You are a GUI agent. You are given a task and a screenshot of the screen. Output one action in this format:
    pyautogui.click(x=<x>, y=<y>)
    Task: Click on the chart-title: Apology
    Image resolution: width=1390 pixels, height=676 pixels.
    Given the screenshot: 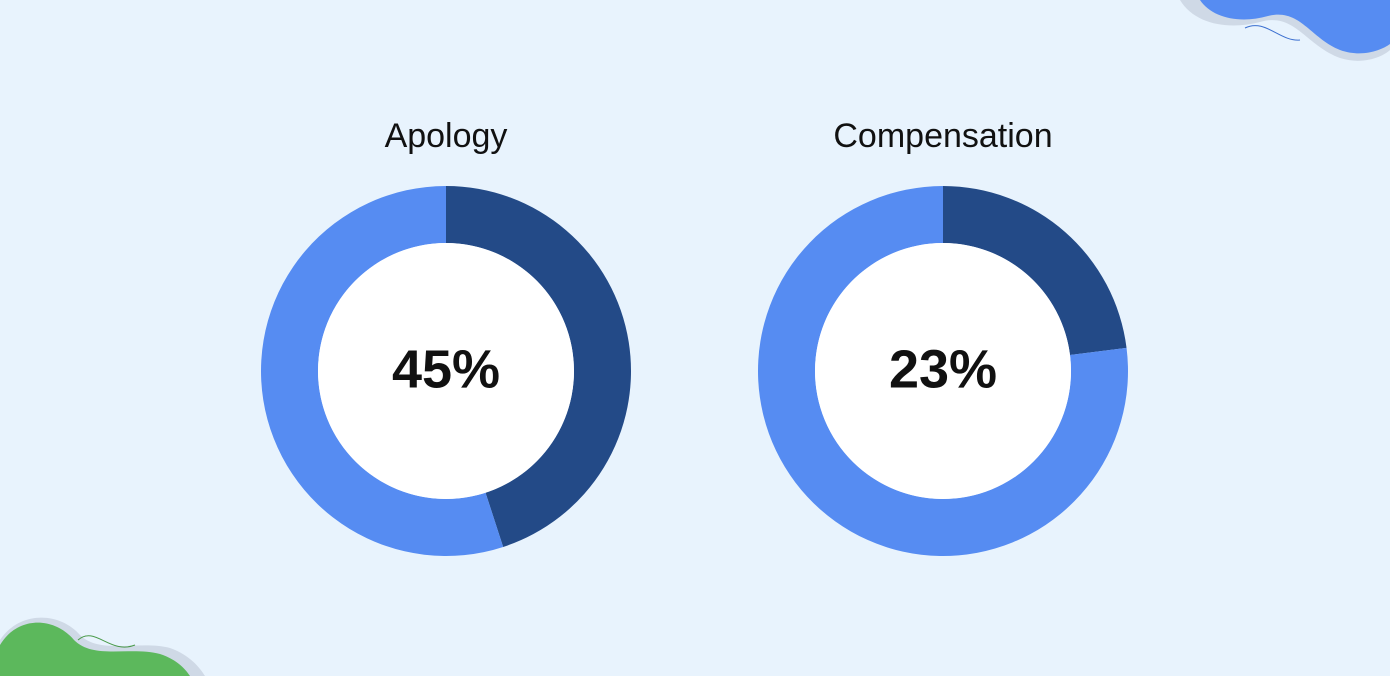 What is the action you would take?
    pyautogui.click(x=446, y=136)
    